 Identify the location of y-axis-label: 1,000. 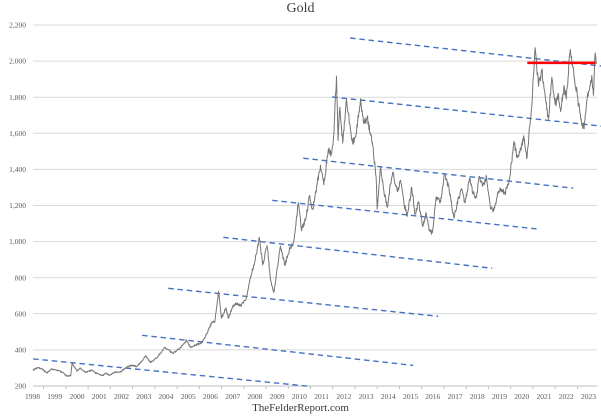
(17, 241).